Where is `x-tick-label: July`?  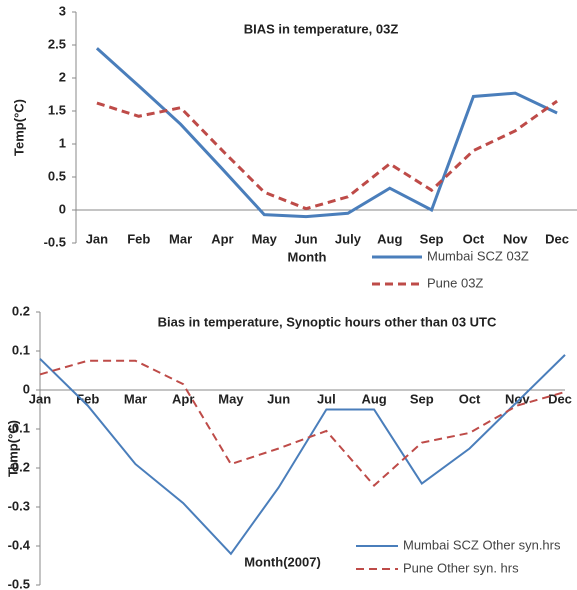
x-tick-label: July is located at coordinates (348, 238).